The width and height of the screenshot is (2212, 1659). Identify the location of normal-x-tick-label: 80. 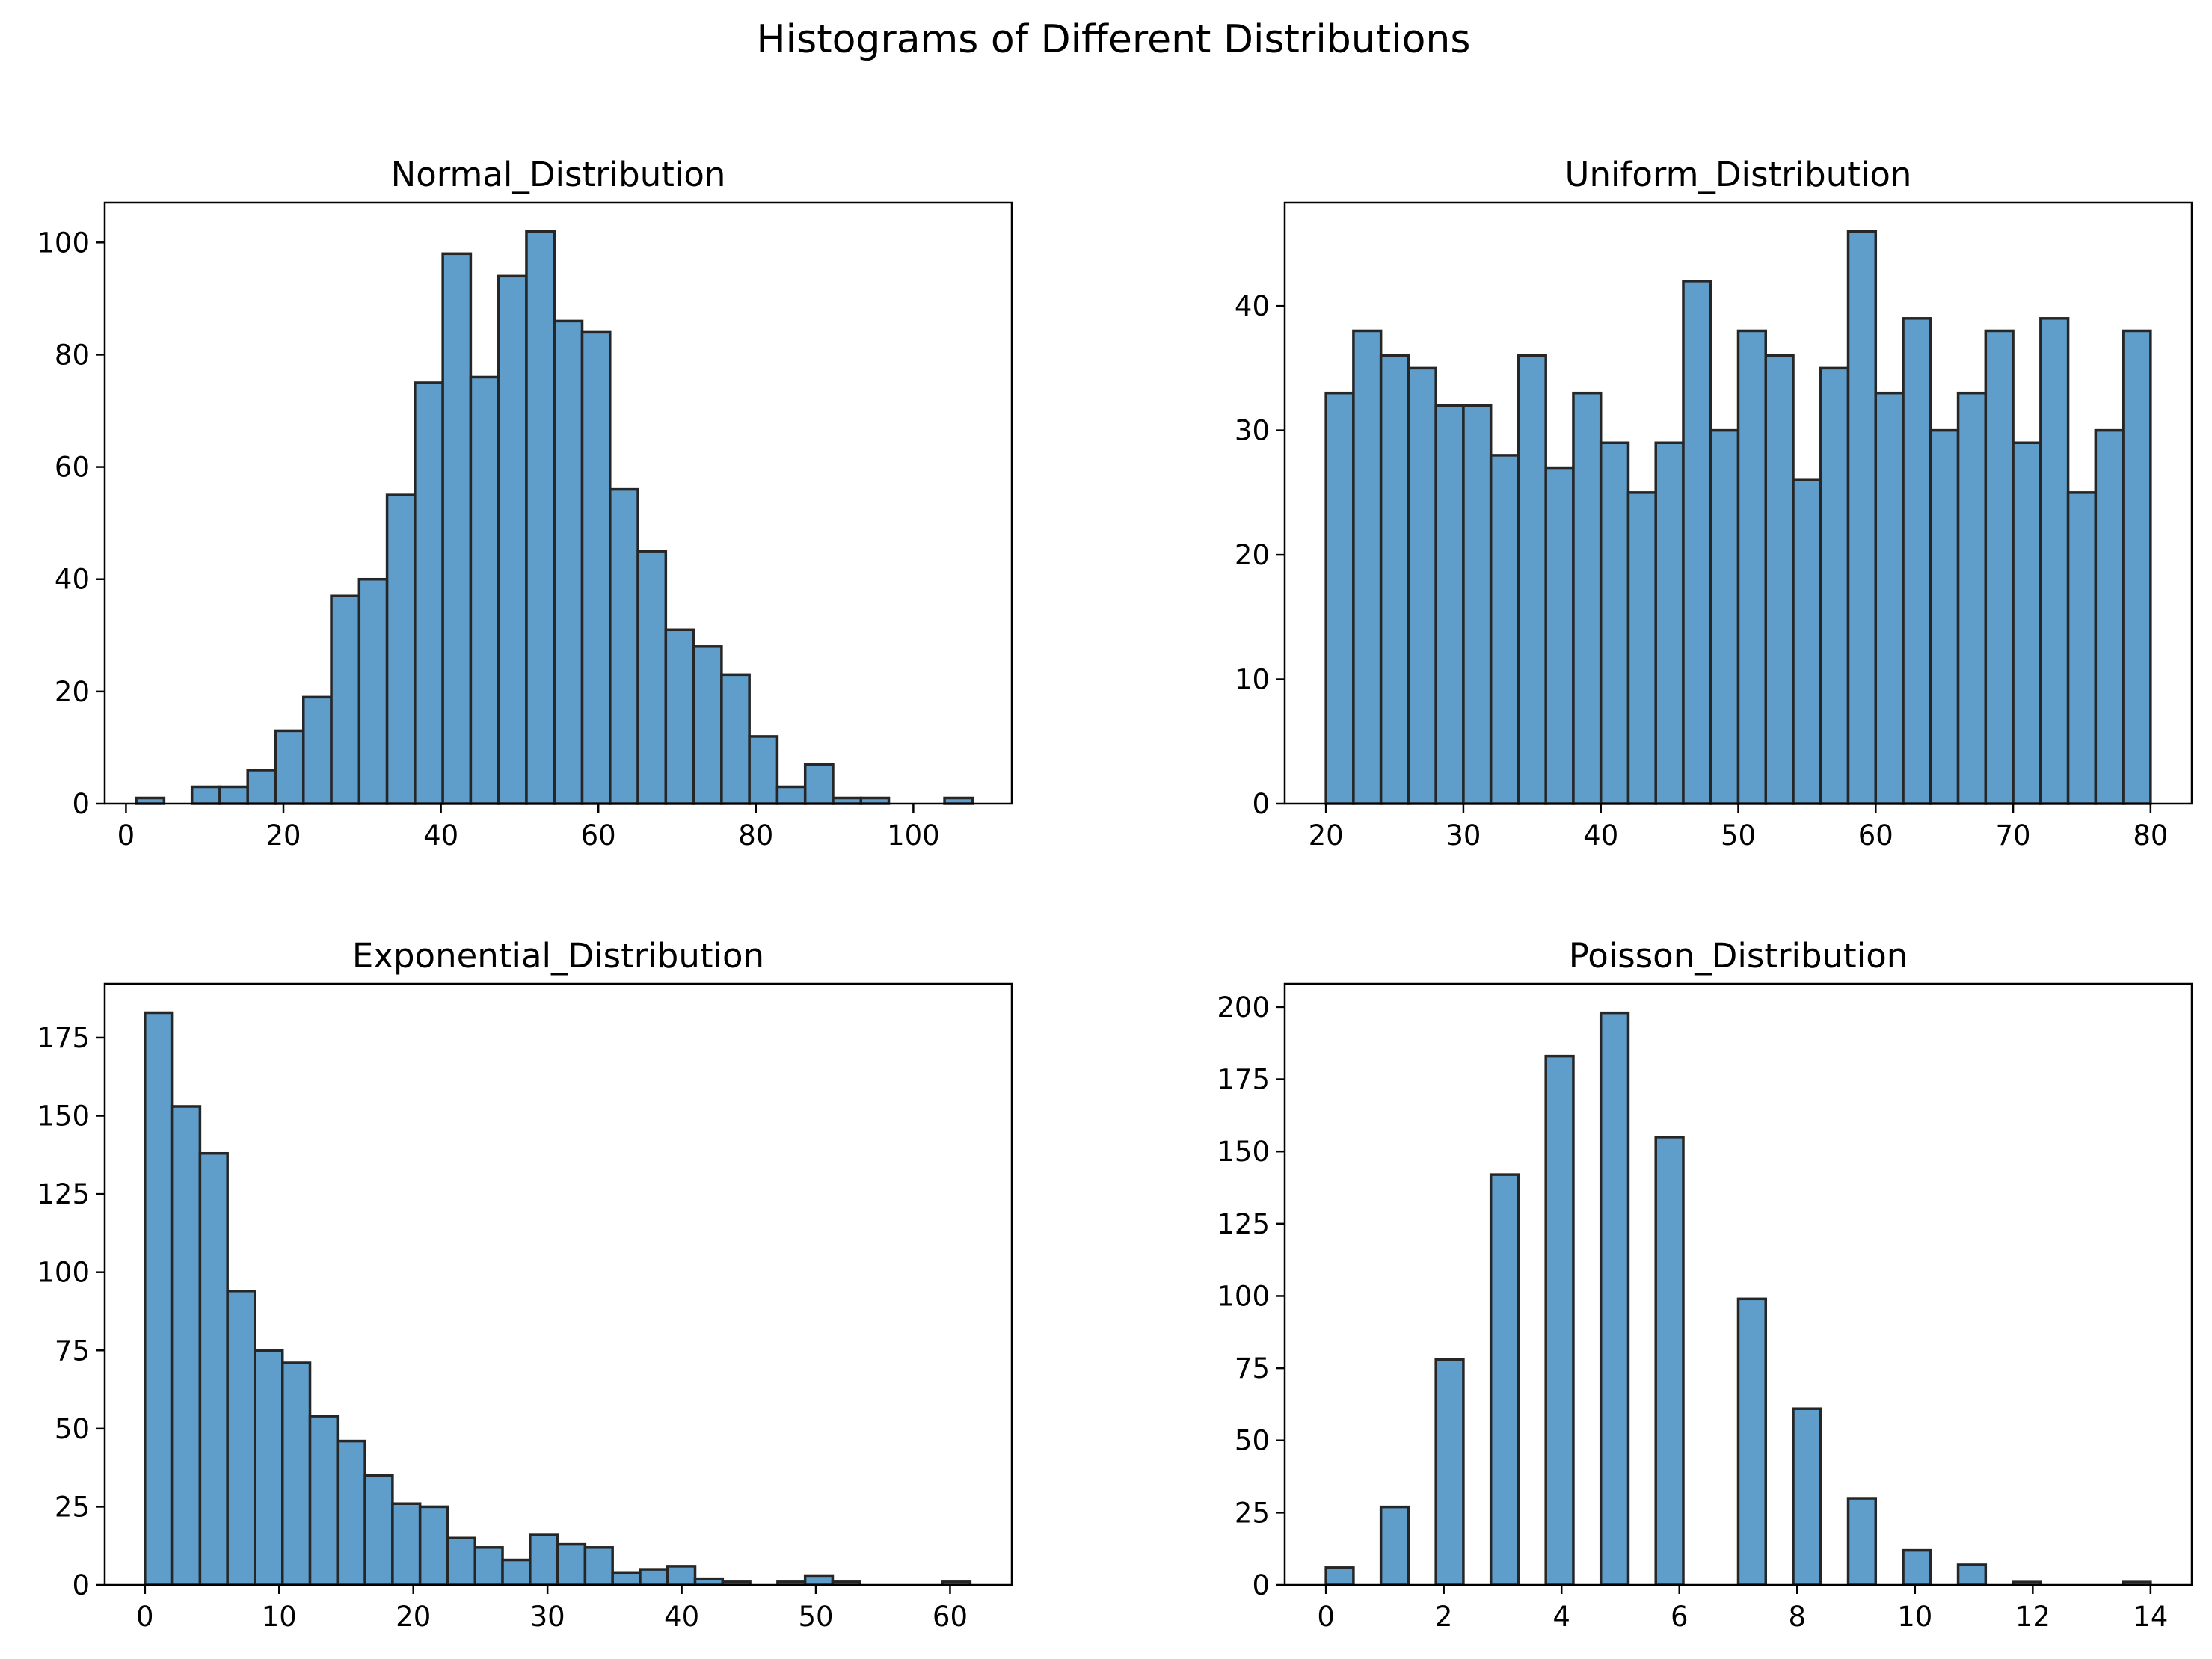
(755, 836).